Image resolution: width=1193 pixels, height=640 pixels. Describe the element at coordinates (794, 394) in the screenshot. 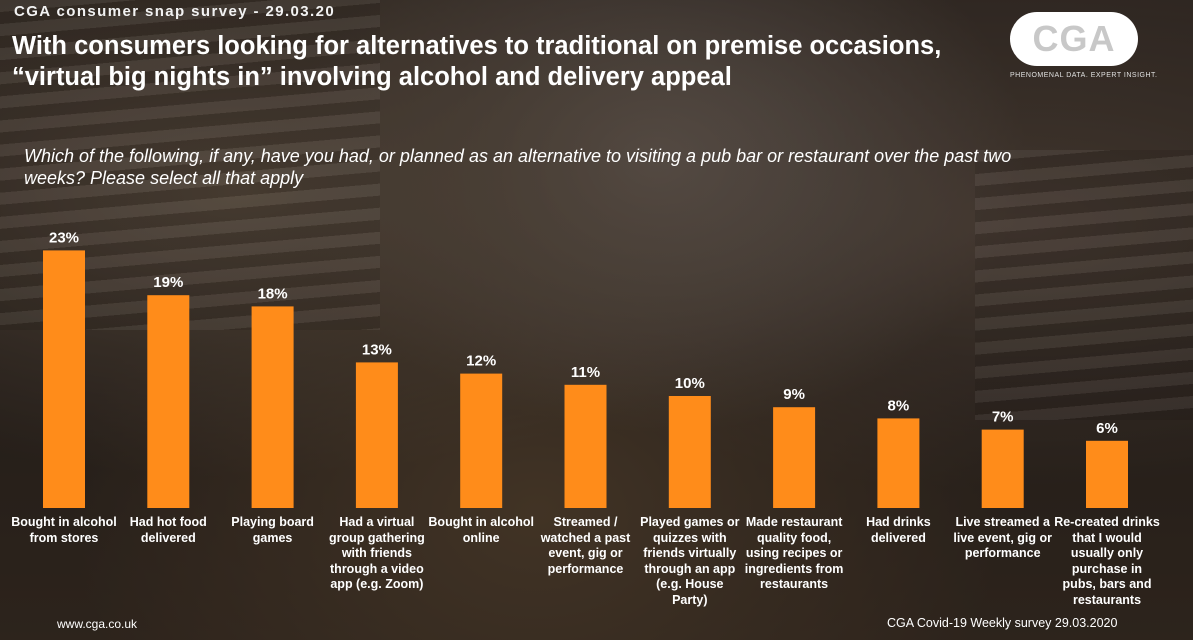

I see `bar-value-label-8: 9%` at that location.